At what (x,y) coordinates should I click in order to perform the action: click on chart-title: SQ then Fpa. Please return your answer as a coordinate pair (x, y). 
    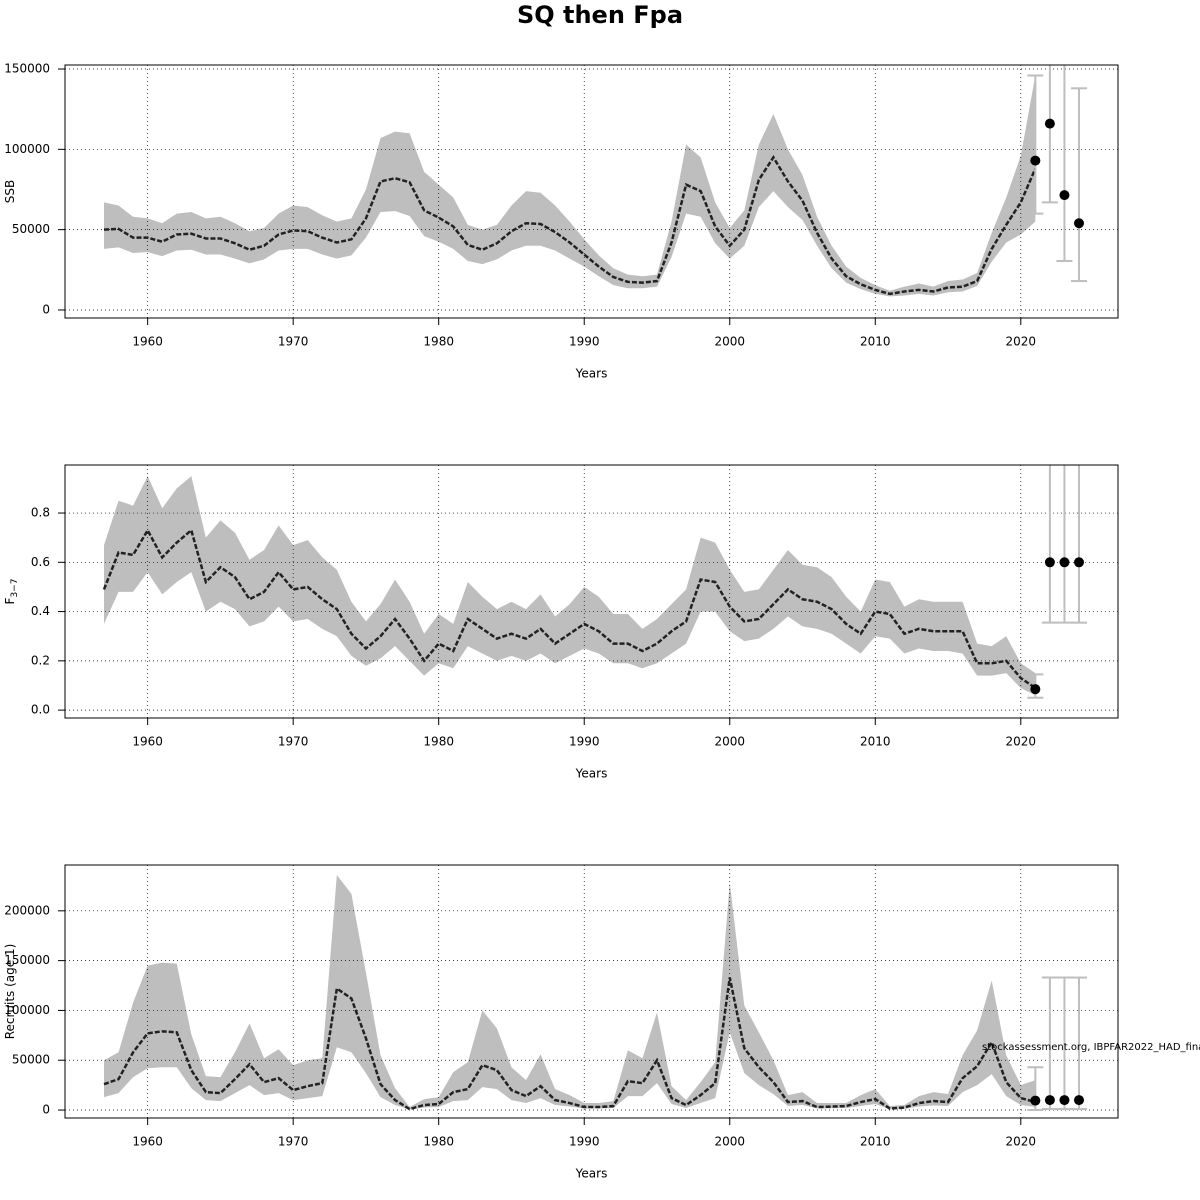
    Looking at the image, I should click on (600, 15).